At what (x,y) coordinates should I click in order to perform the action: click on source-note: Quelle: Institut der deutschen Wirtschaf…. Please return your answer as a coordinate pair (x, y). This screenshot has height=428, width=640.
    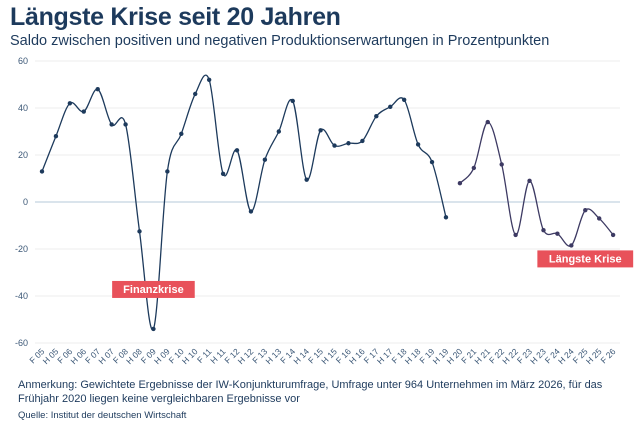
    Looking at the image, I should click on (102, 415).